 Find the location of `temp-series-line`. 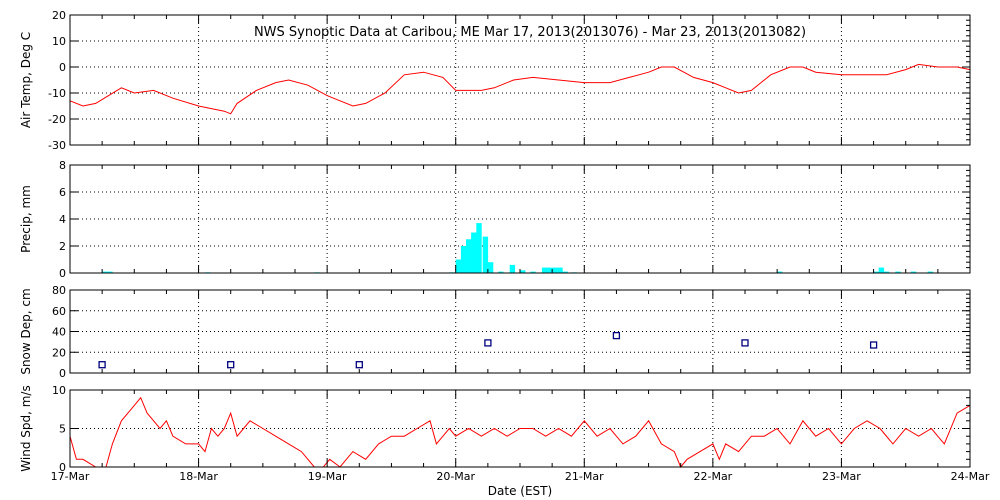

temp-series-line is located at coordinates (520, 89).